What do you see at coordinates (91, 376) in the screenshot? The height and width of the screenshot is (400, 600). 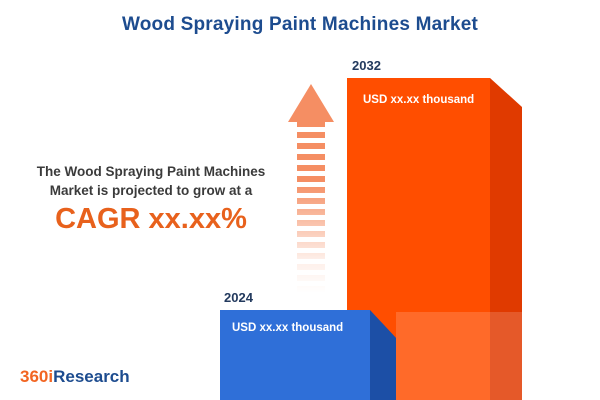 I see `brand-logo-suffix: Research` at bounding box center [91, 376].